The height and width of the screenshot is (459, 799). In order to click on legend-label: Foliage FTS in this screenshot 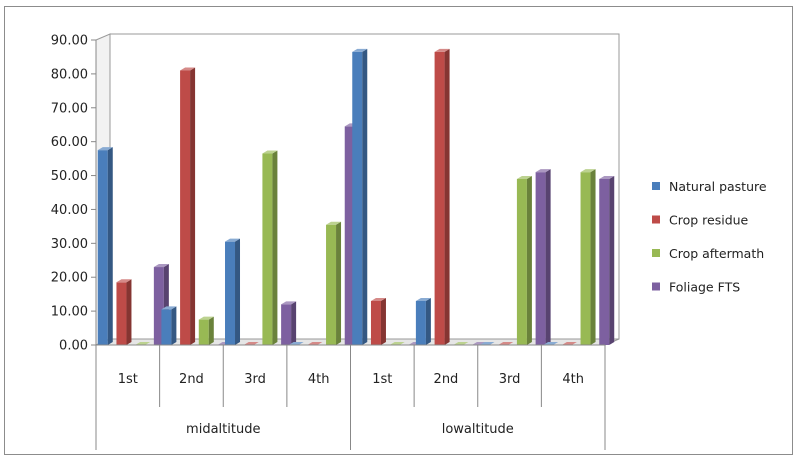, I will do `click(704, 287)`.